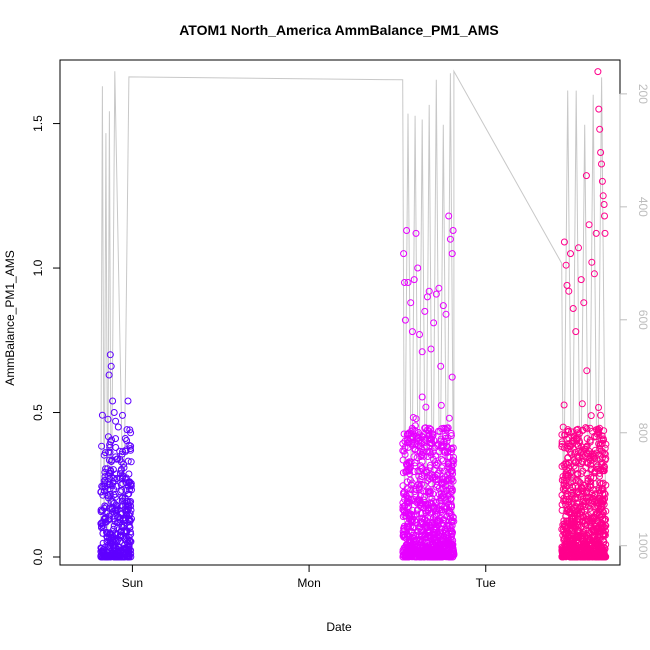  Describe the element at coordinates (643, 207) in the screenshot. I see `y2-tick-label: 400` at that location.